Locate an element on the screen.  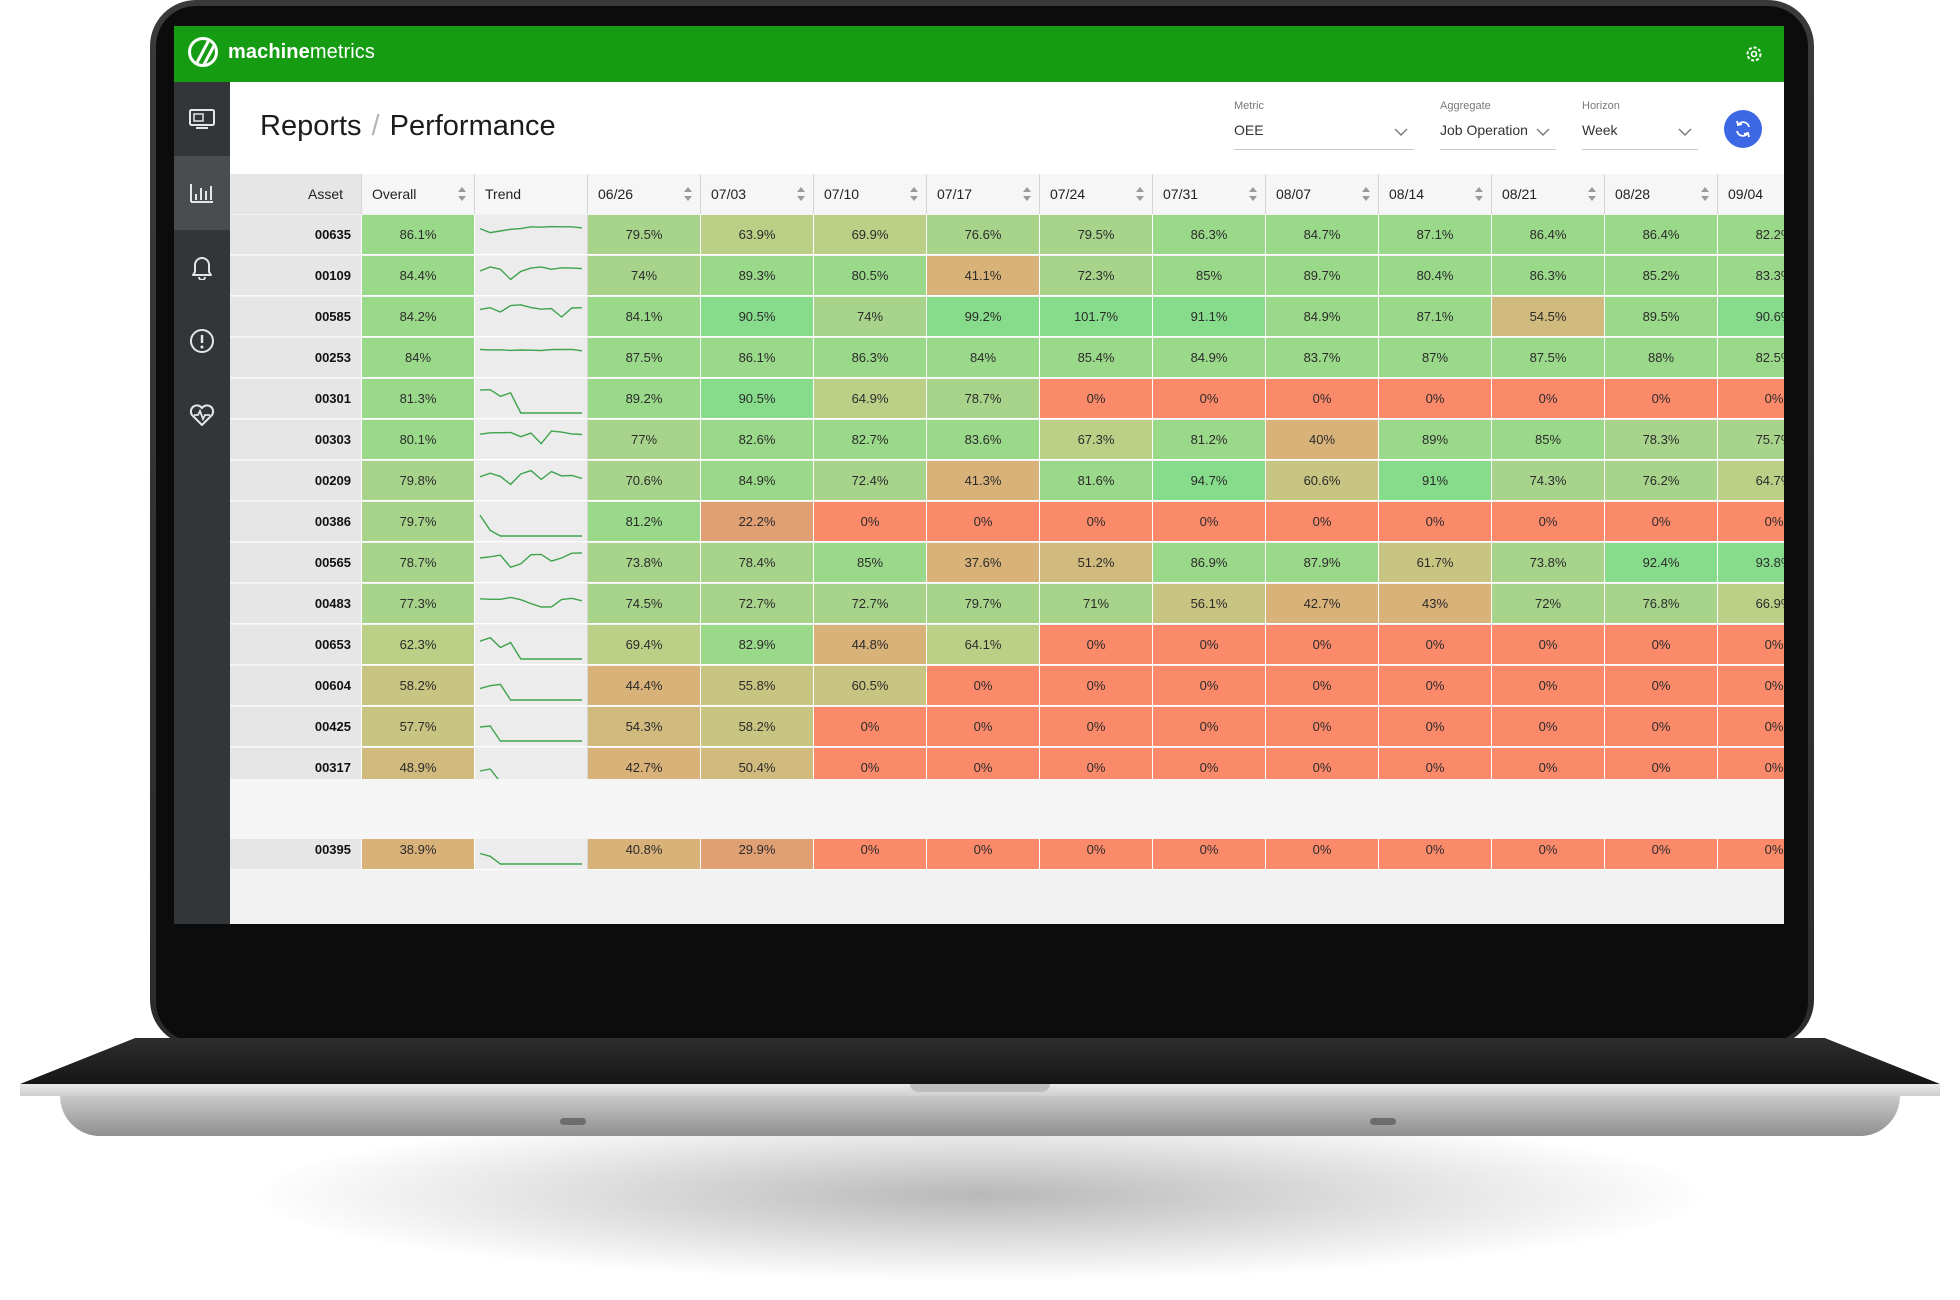
week-value-cell: 64.1% is located at coordinates (983, 645).